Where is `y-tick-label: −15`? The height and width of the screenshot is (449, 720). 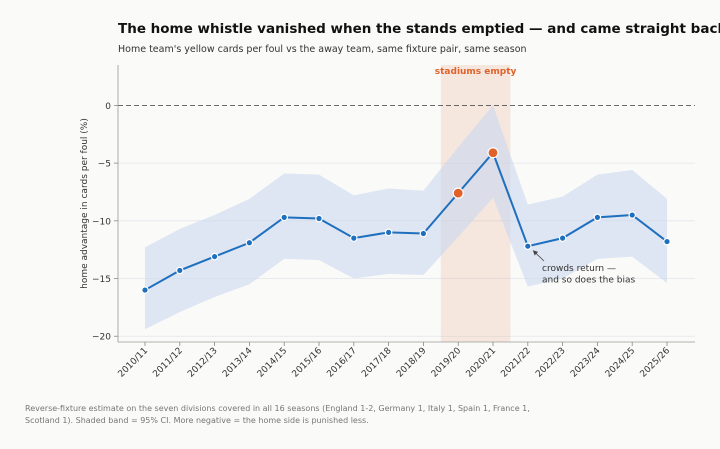 y-tick-label: −15 is located at coordinates (101, 280).